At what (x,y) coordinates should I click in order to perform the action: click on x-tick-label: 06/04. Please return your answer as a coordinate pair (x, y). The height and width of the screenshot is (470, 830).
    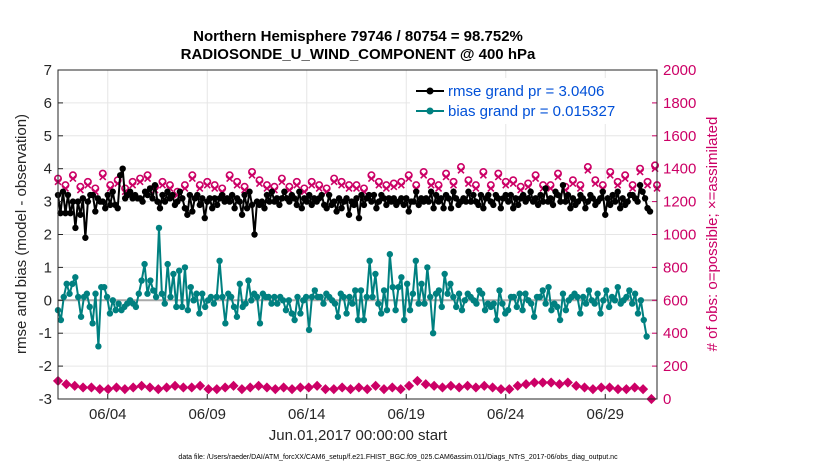
    Looking at the image, I should click on (108, 414).